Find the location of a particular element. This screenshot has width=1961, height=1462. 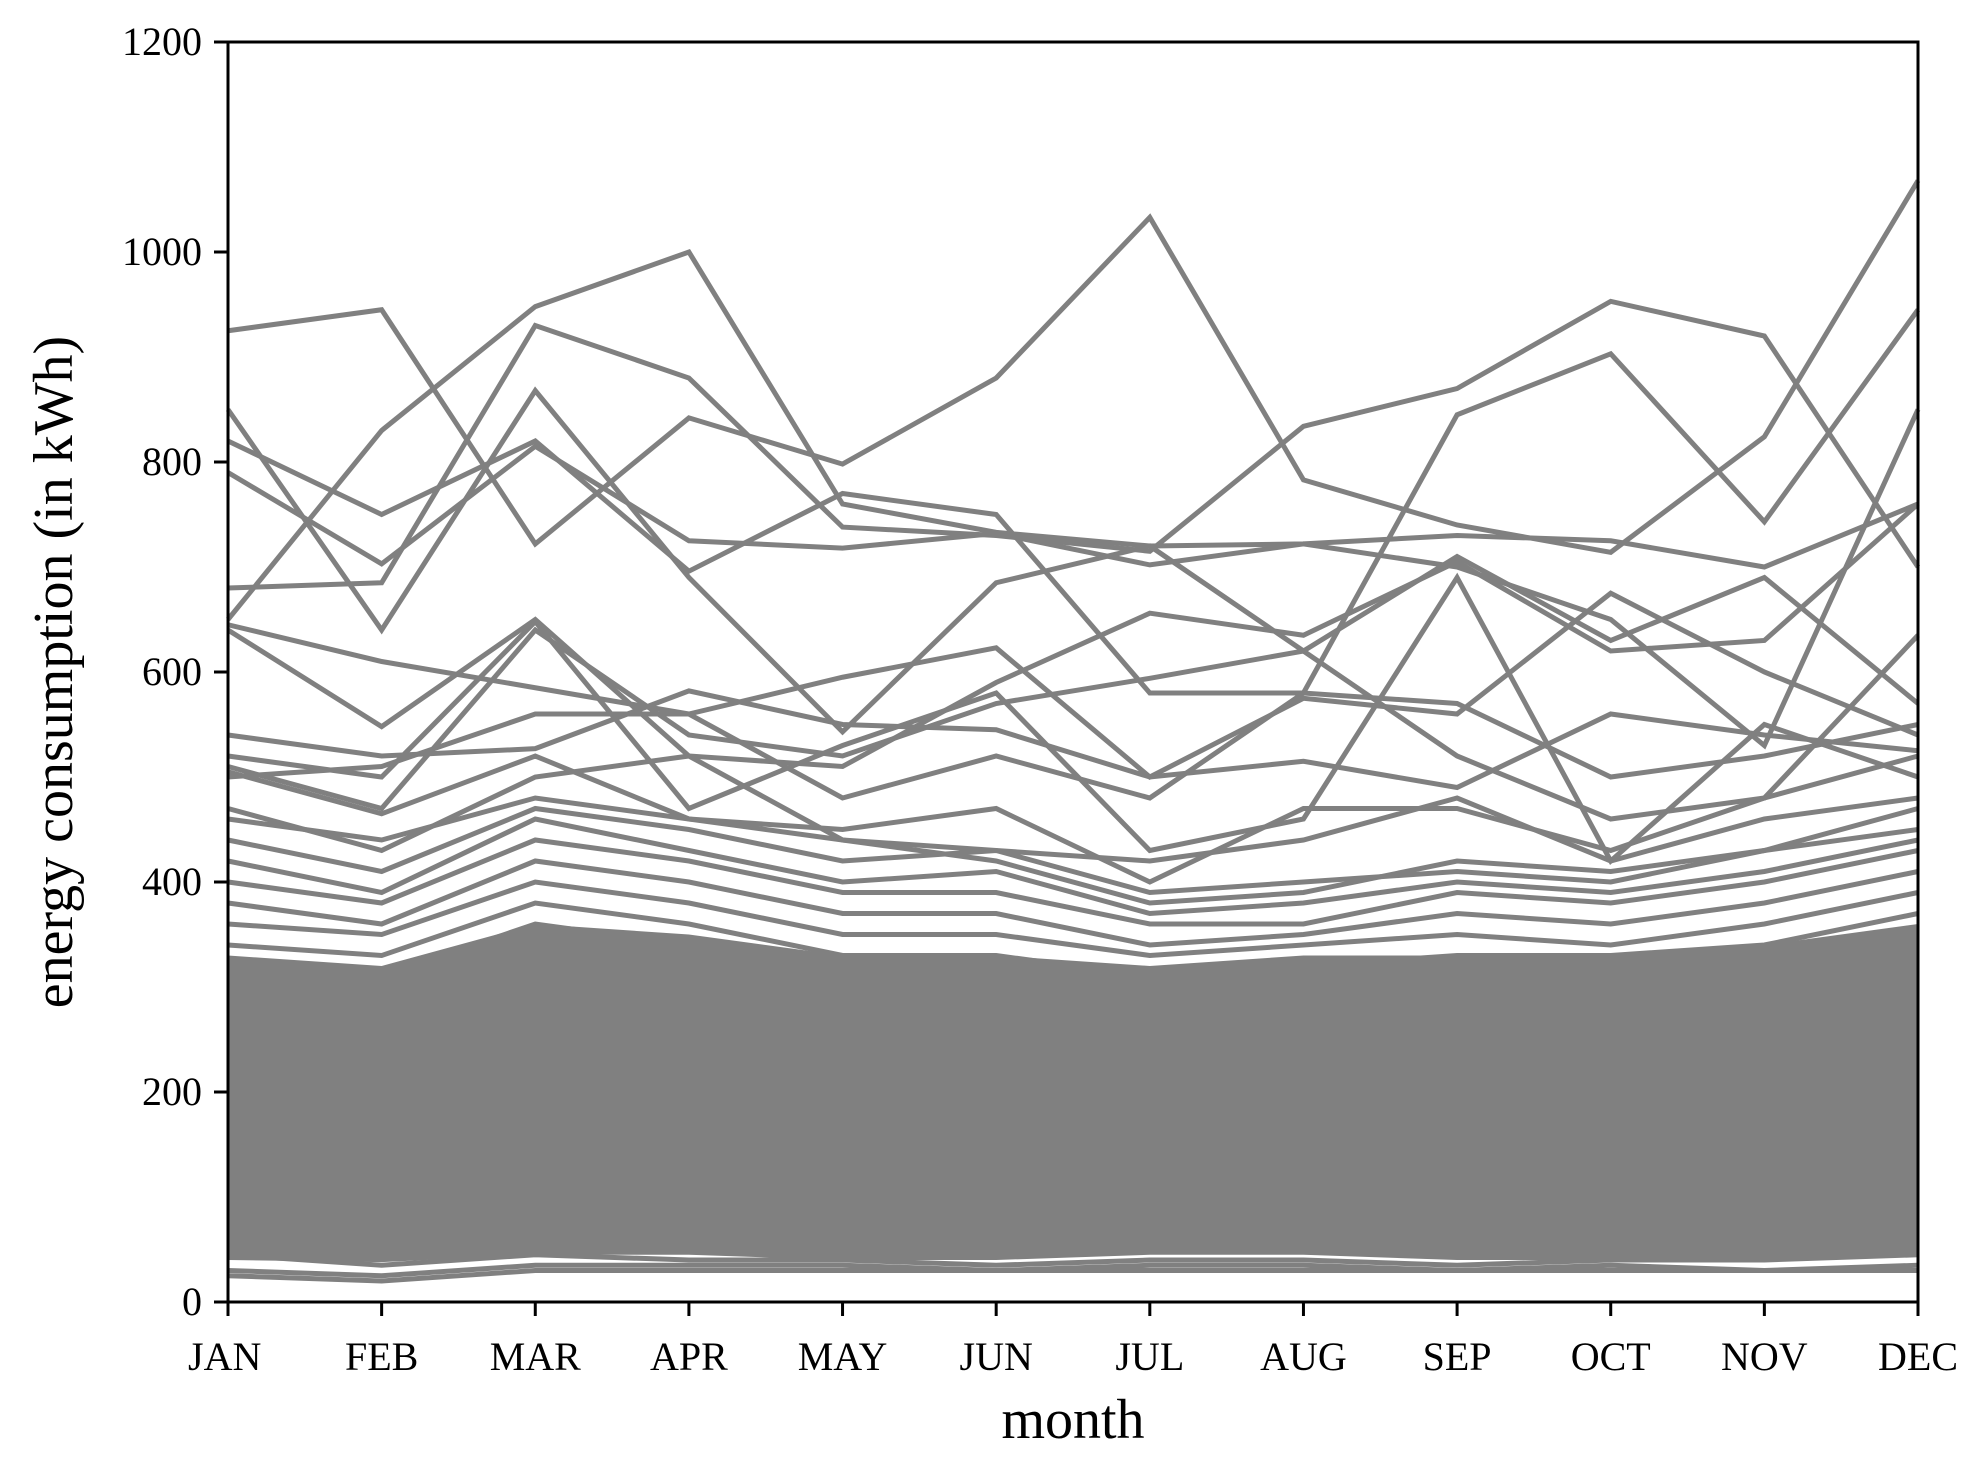

y-tick-label: 400 is located at coordinates (172, 881).